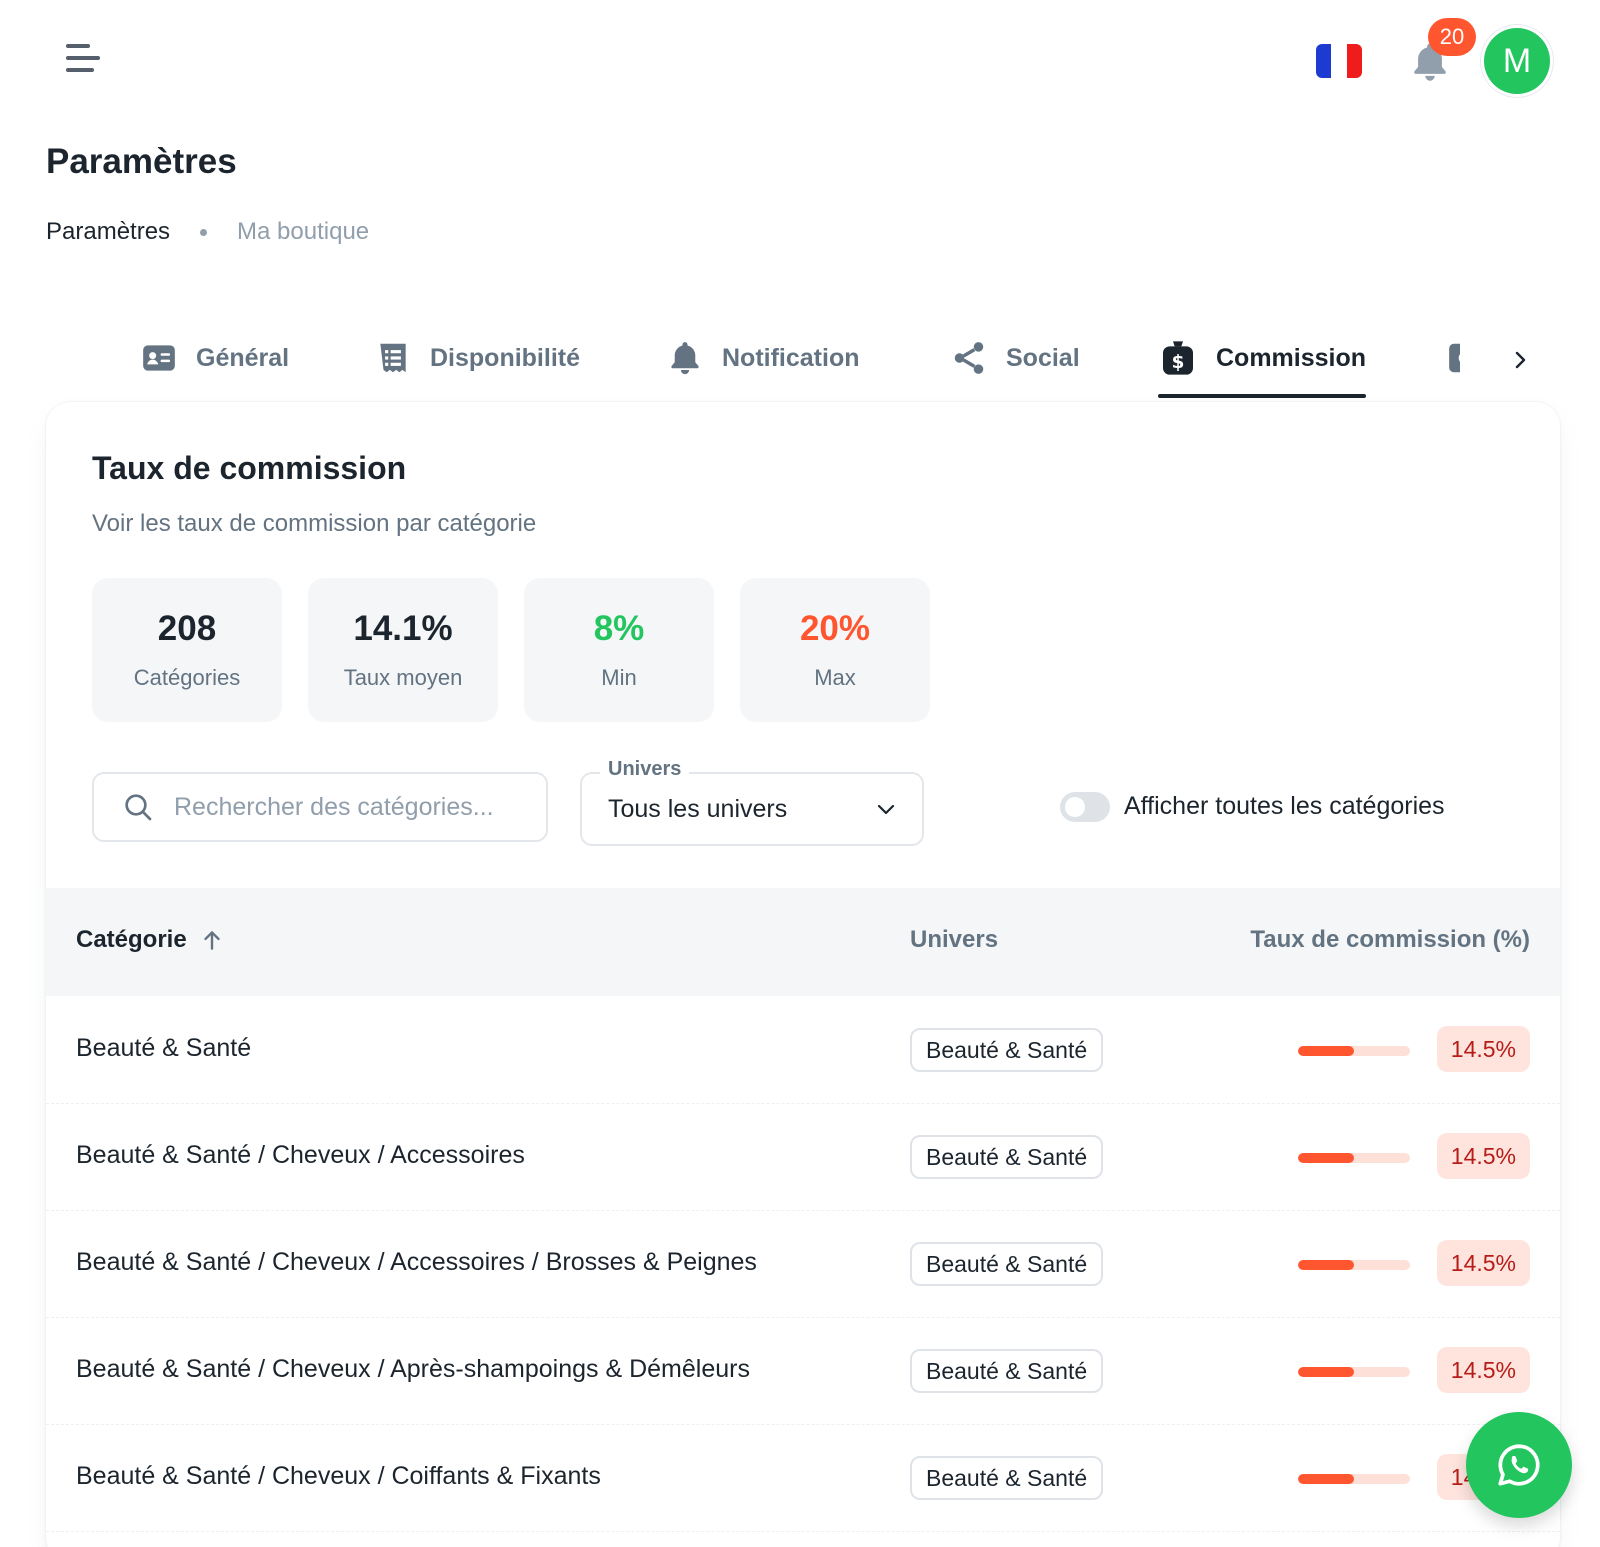 The image size is (1600, 1547). What do you see at coordinates (303, 231) in the screenshot?
I see `breadcrumb-item-current: Ma boutique` at bounding box center [303, 231].